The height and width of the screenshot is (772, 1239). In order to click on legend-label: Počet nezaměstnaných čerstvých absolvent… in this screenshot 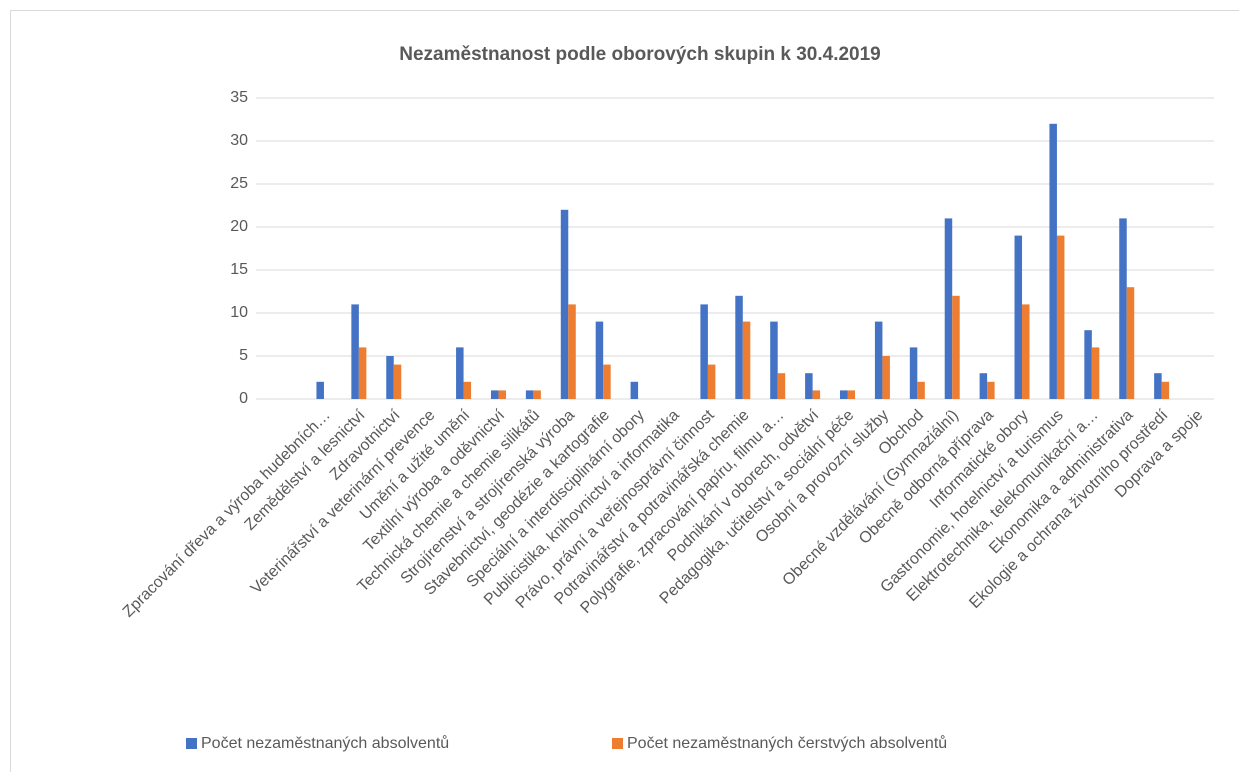, I will do `click(787, 743)`.